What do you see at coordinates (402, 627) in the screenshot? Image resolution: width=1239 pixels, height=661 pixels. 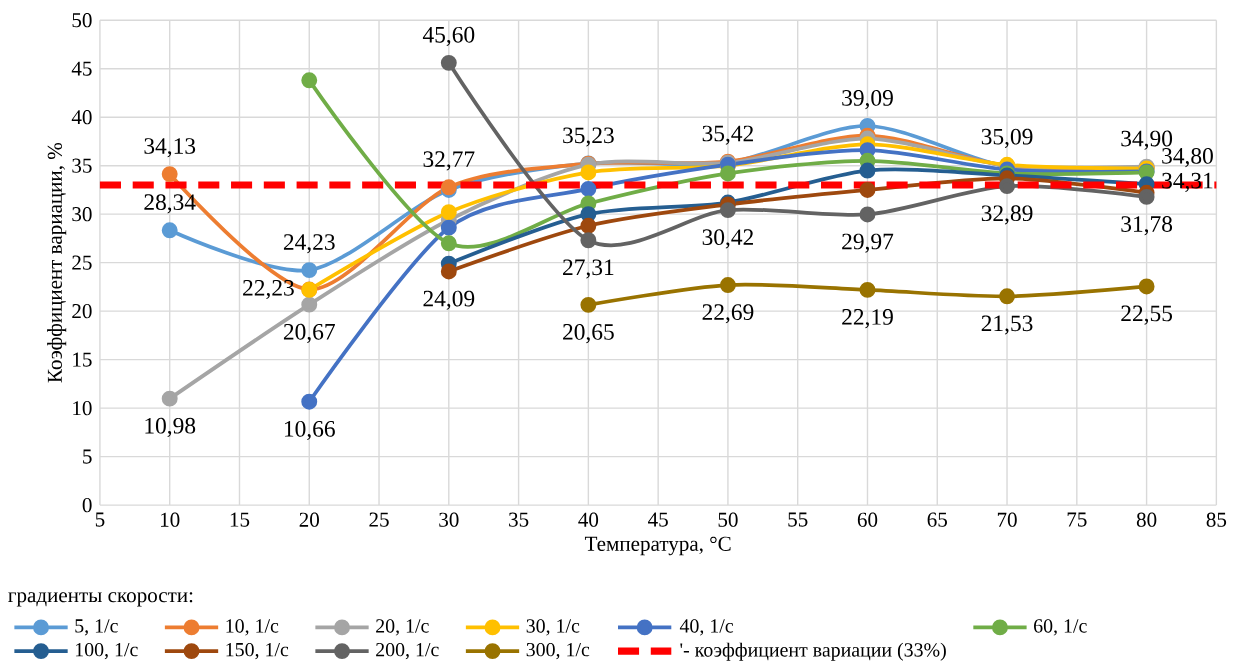 I see `legend-label: 20, 1/с` at bounding box center [402, 627].